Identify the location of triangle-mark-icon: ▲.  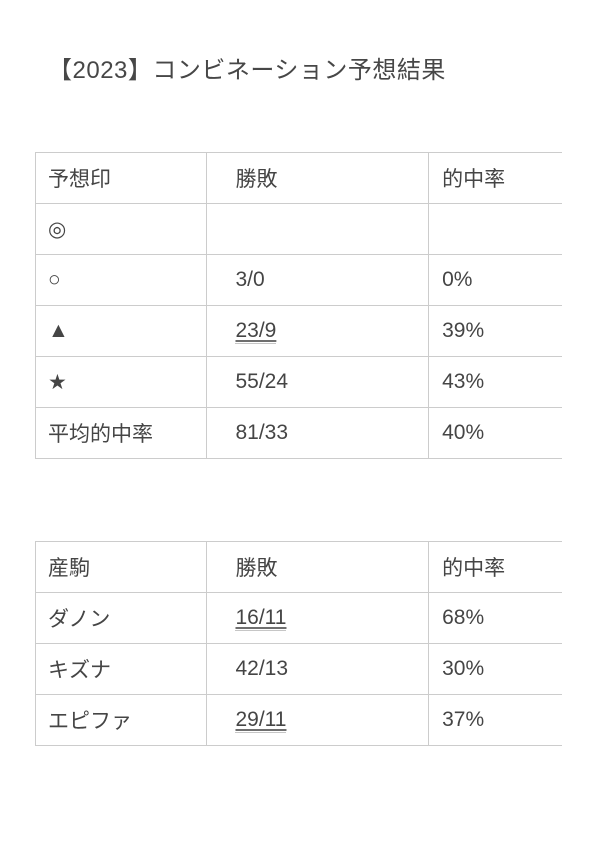
(58, 331).